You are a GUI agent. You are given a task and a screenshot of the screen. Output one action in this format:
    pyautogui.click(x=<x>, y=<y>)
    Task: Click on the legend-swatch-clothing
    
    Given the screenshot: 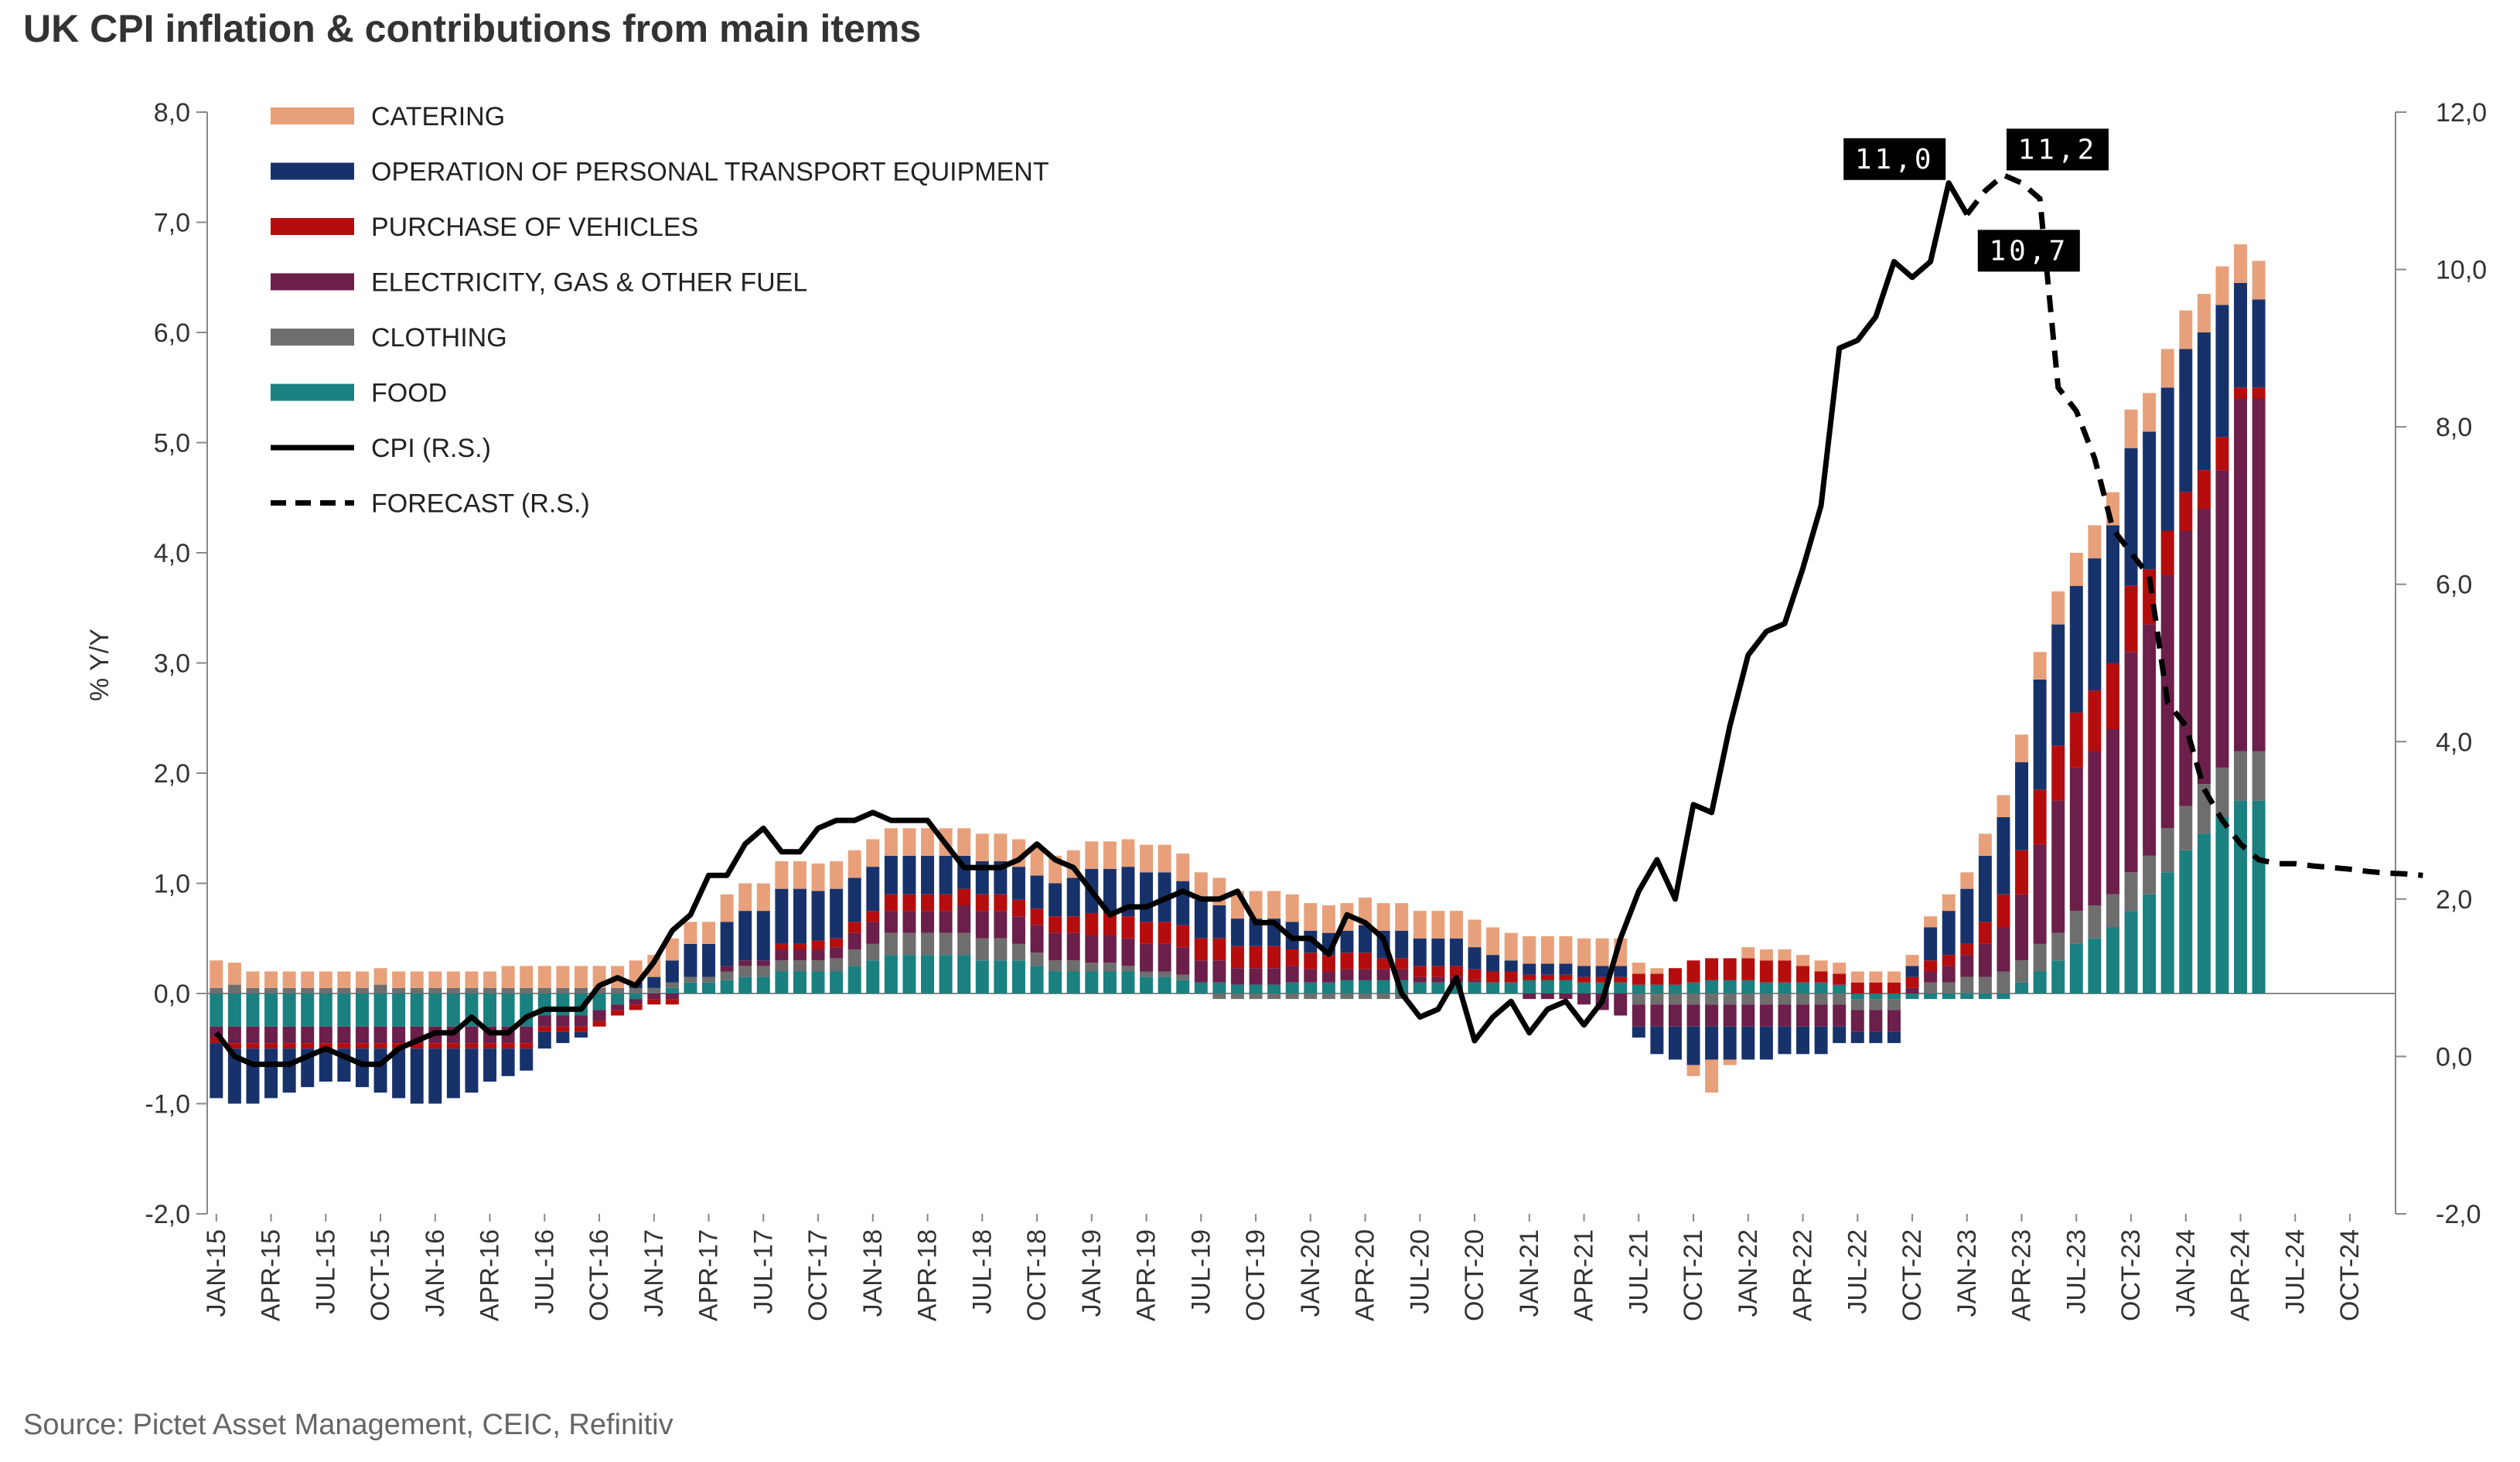 What is the action you would take?
    pyautogui.click(x=312, y=337)
    